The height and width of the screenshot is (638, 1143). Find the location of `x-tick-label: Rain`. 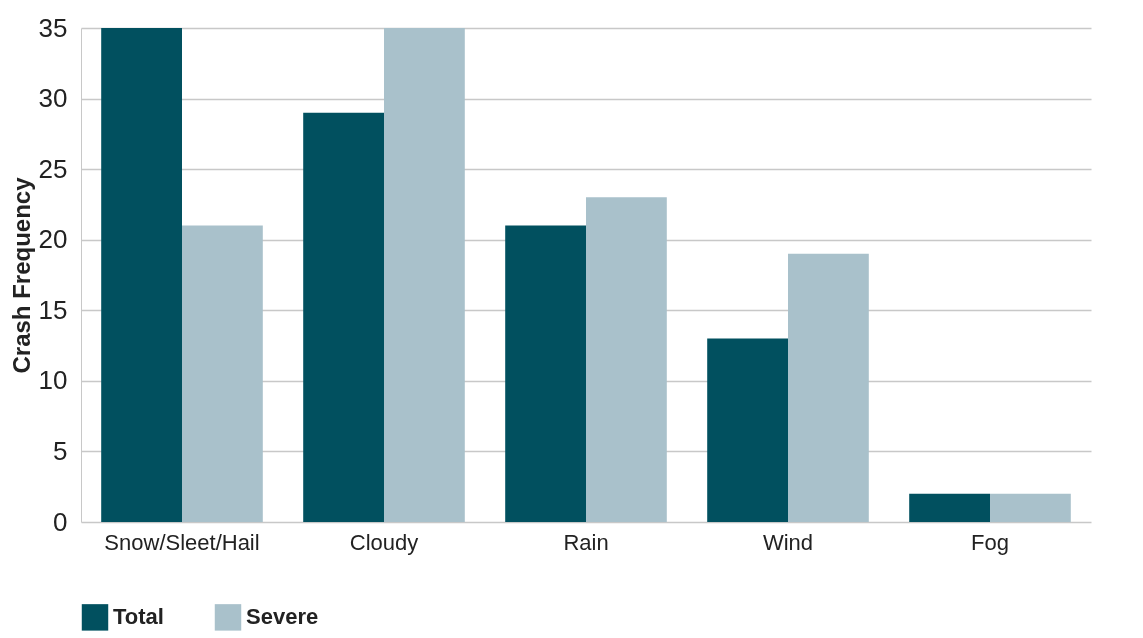

x-tick-label: Rain is located at coordinates (586, 542).